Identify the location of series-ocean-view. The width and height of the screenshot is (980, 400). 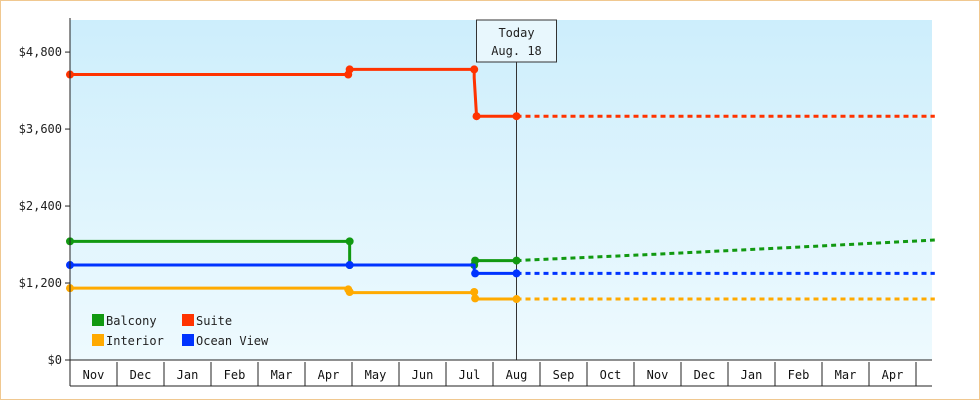
(500, 269).